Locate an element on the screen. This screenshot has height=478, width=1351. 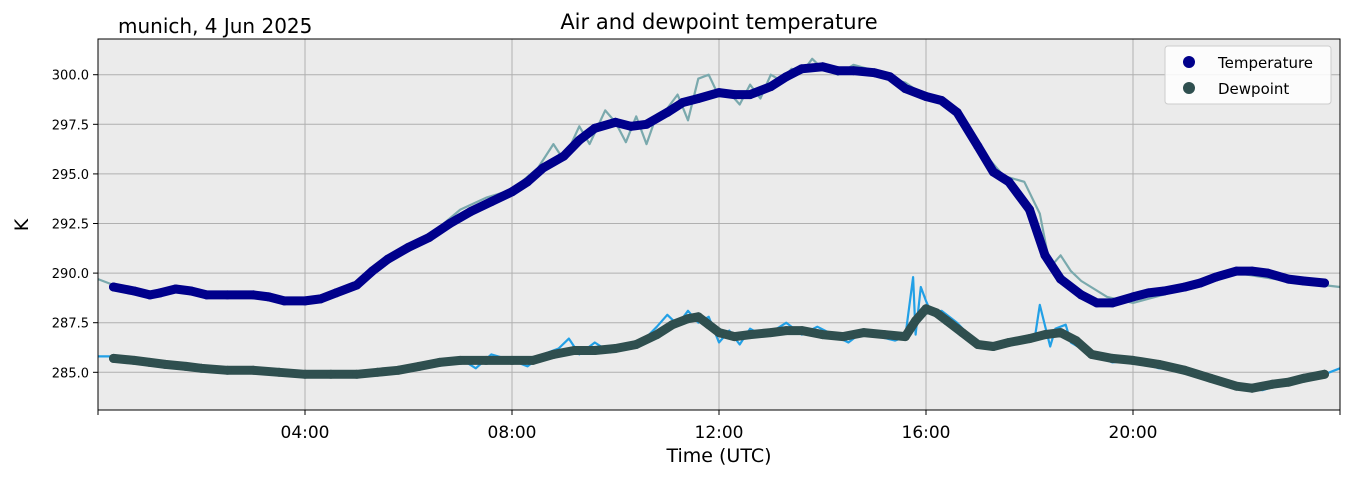
legend-label-temperature: Temperature is located at coordinates (1265, 63).